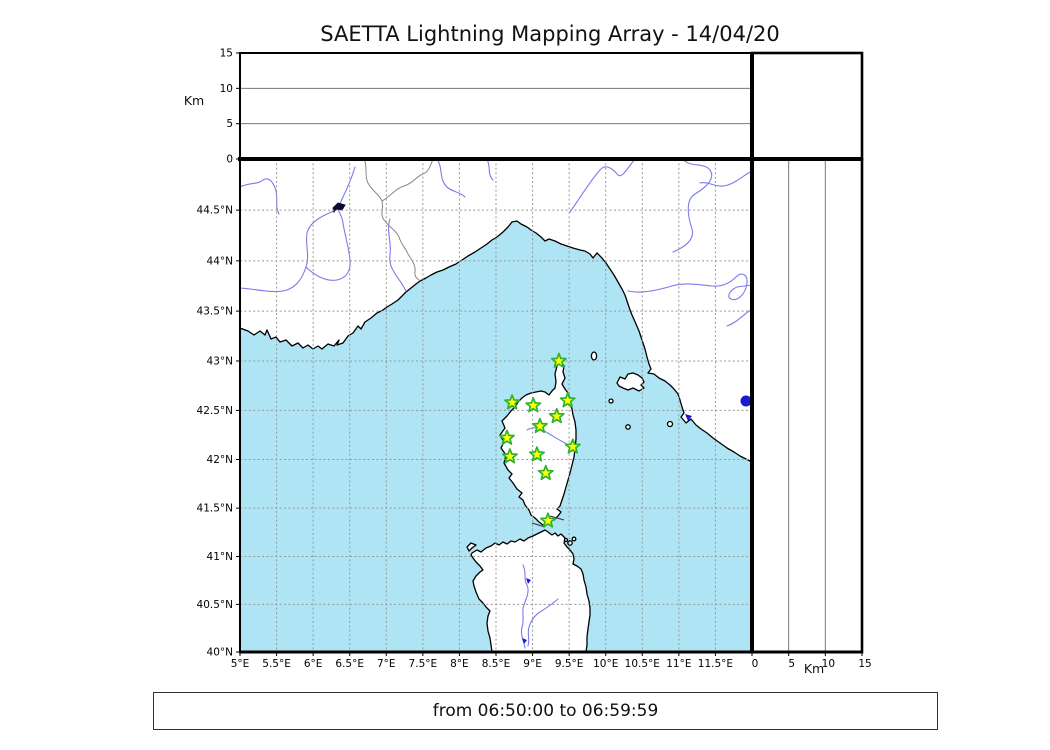 Image resolution: width=1050 pixels, height=750 pixels. Describe the element at coordinates (746, 401) in the screenshot. I see `lake-bolsena-dot` at that location.